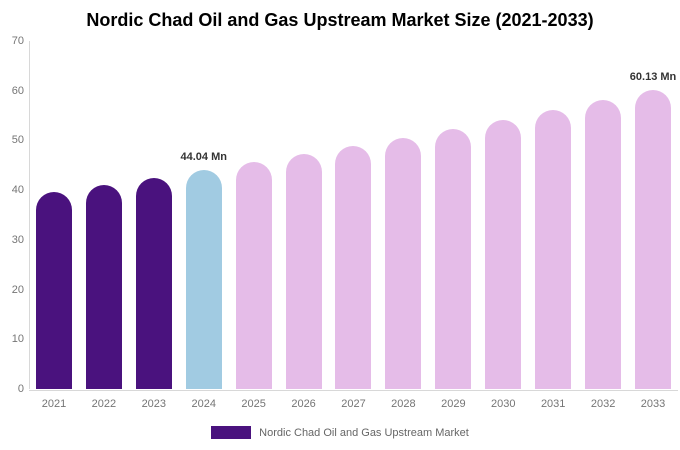  I want to click on bar-column-2021, so click(54, 215).